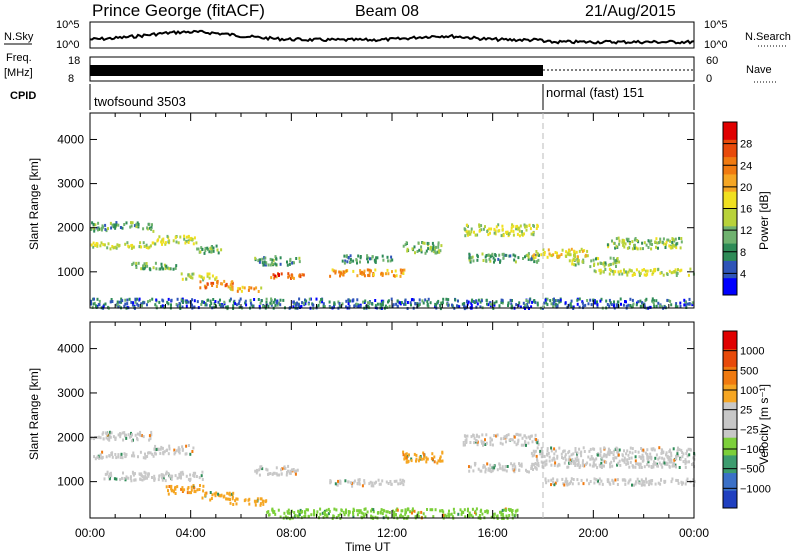 Image resolution: width=800 pixels, height=554 pixels. Describe the element at coordinates (752, 352) in the screenshot. I see `velocity-colorbar-tick-label: 1000` at that location.